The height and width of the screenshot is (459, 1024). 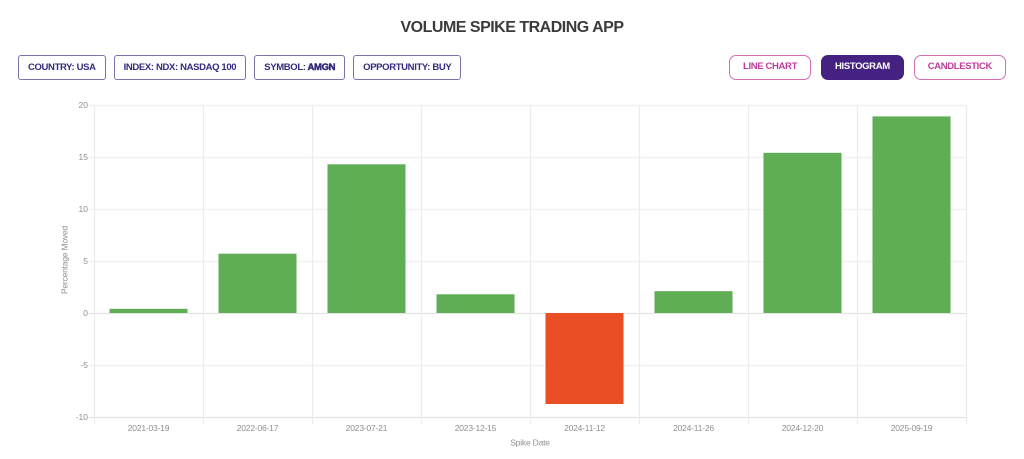 I want to click on svg-text: Spike Date, so click(x=530, y=442).